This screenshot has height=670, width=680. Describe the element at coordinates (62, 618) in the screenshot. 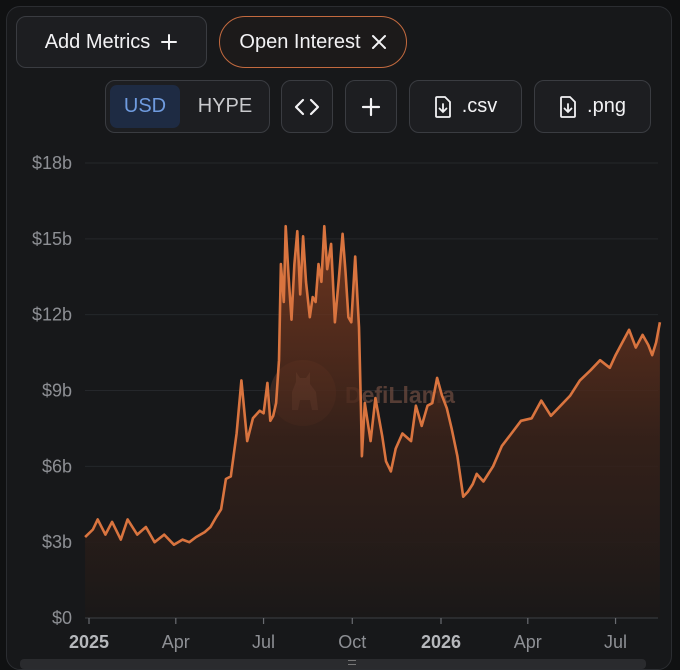

I see `y-tick-label: $0` at that location.